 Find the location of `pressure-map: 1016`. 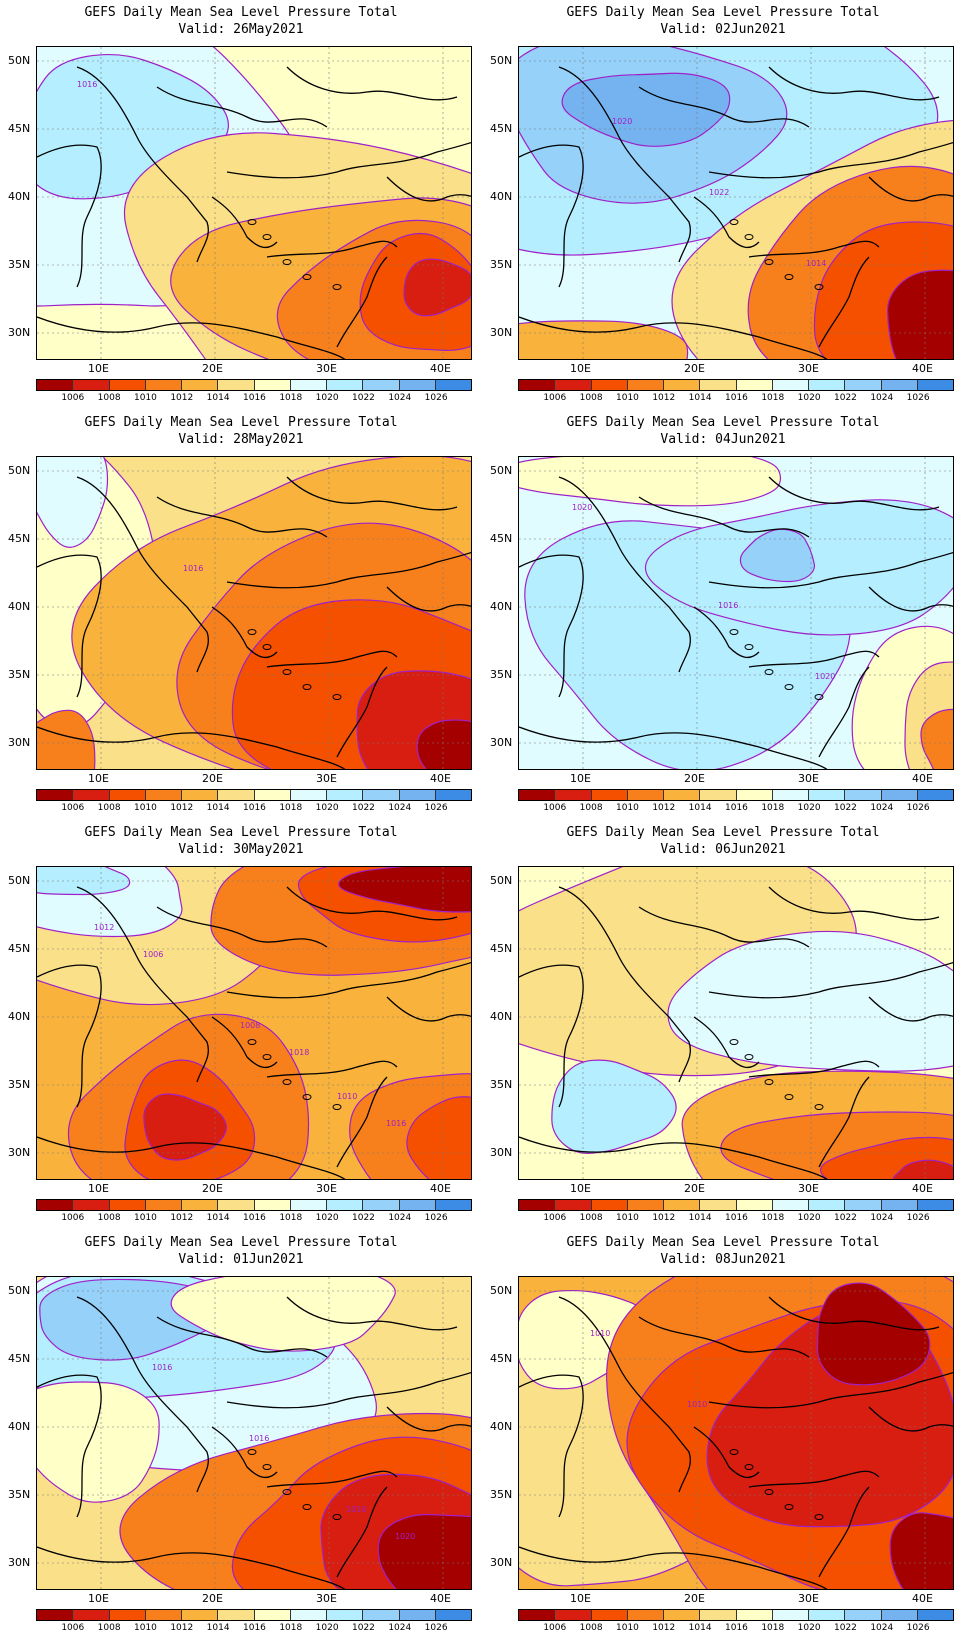

pressure-map: 1016 is located at coordinates (254, 203).